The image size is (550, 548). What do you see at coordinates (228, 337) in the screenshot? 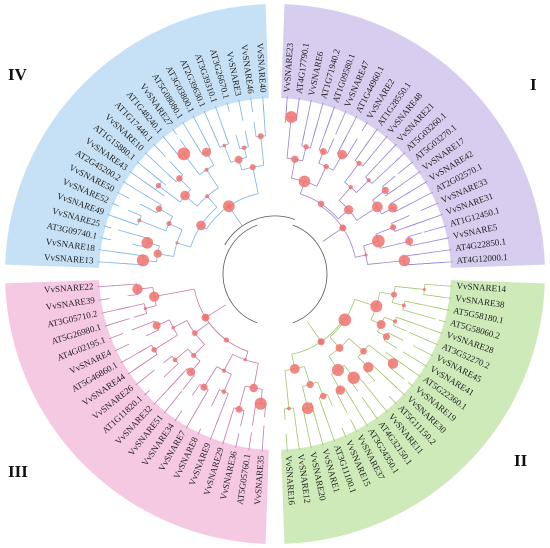
I see `internal-arc` at bounding box center [228, 337].